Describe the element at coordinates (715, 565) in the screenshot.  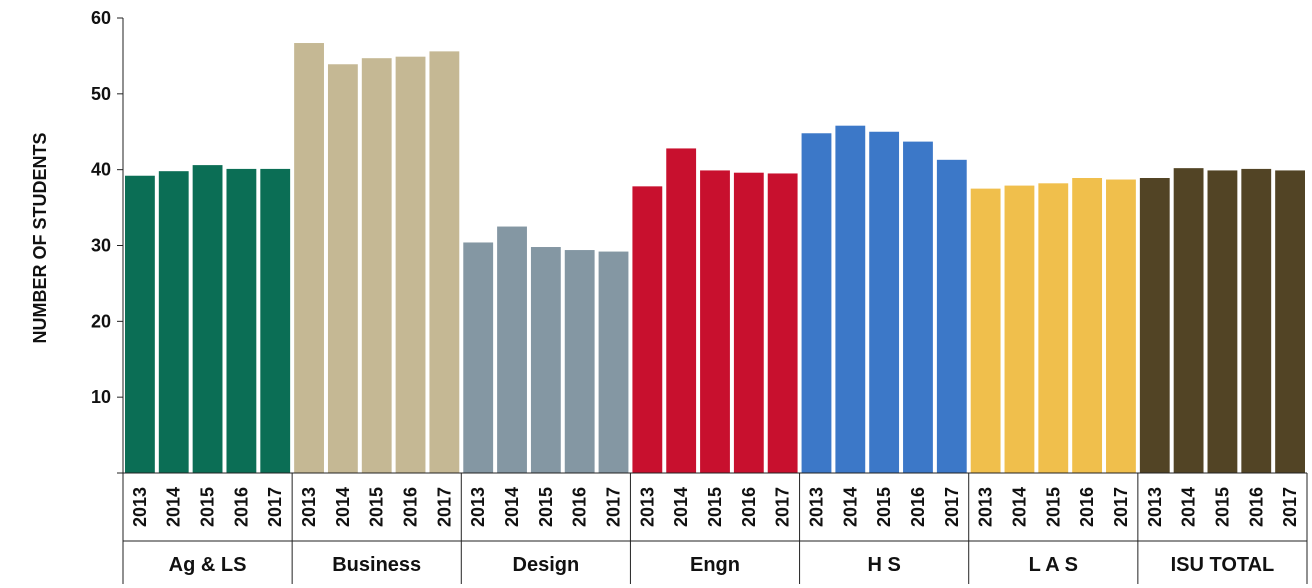
I see `x-group-label: Engn` at that location.